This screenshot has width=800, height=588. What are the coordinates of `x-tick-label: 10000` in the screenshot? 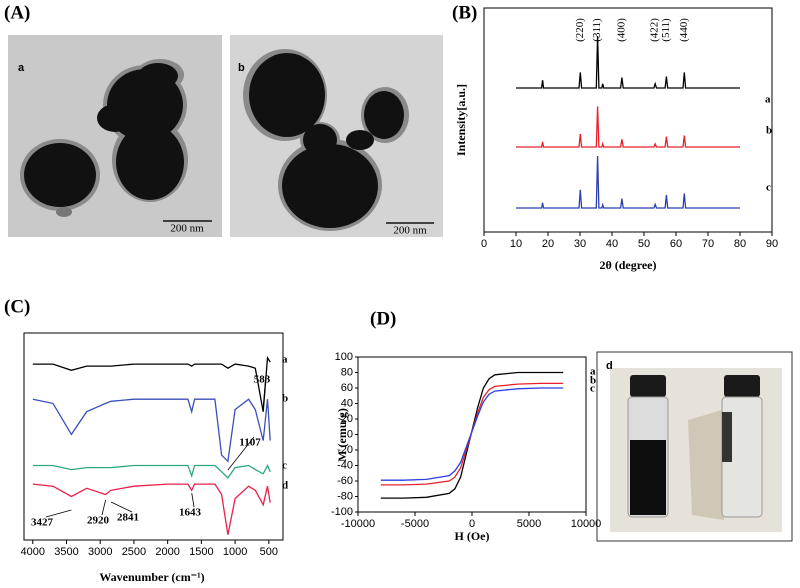 It's located at (586, 524).